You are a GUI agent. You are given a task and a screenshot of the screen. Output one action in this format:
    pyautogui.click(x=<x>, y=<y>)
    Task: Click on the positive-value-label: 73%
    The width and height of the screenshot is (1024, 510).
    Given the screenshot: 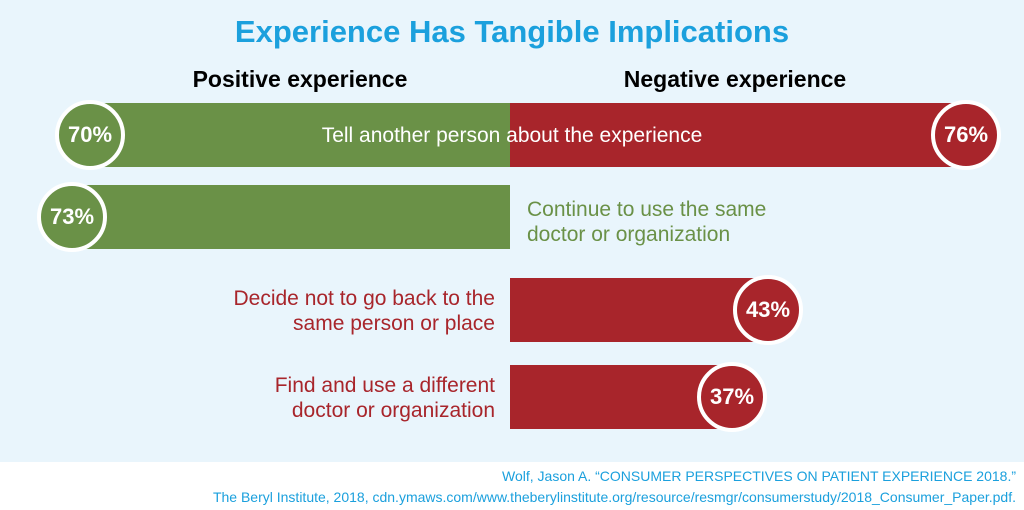 What is the action you would take?
    pyautogui.click(x=72, y=217)
    